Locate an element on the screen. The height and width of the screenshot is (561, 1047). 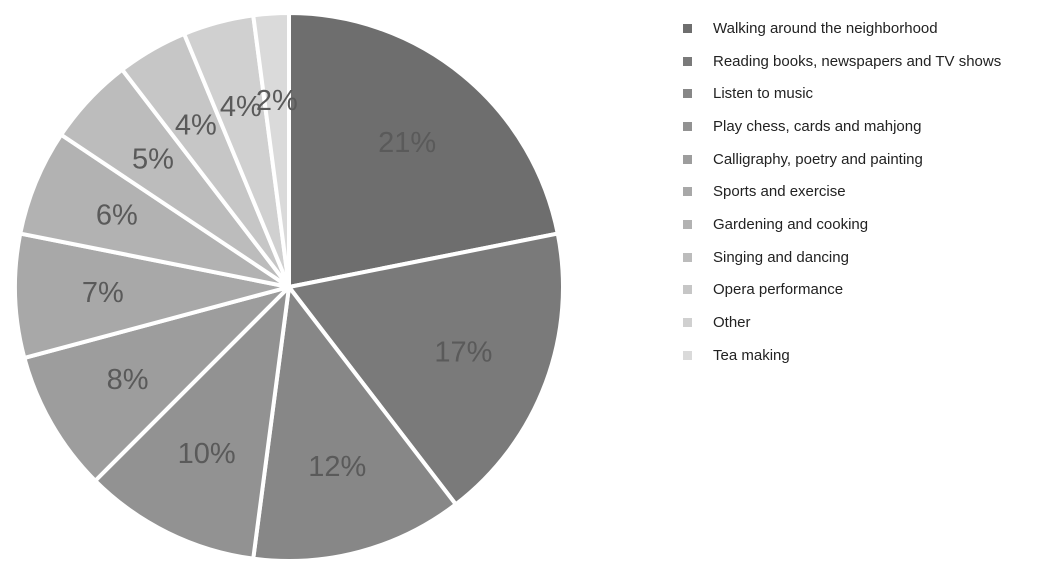
legend-label: Other is located at coordinates (732, 323).